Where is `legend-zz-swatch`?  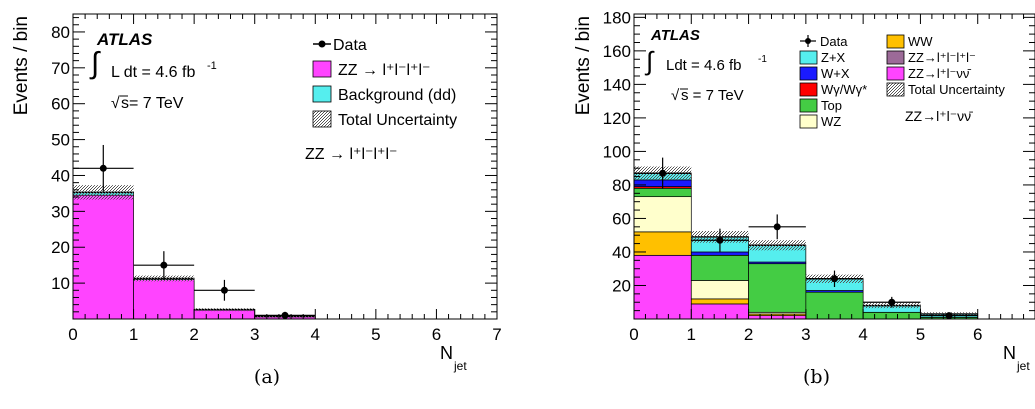 legend-zz-swatch is located at coordinates (322, 69).